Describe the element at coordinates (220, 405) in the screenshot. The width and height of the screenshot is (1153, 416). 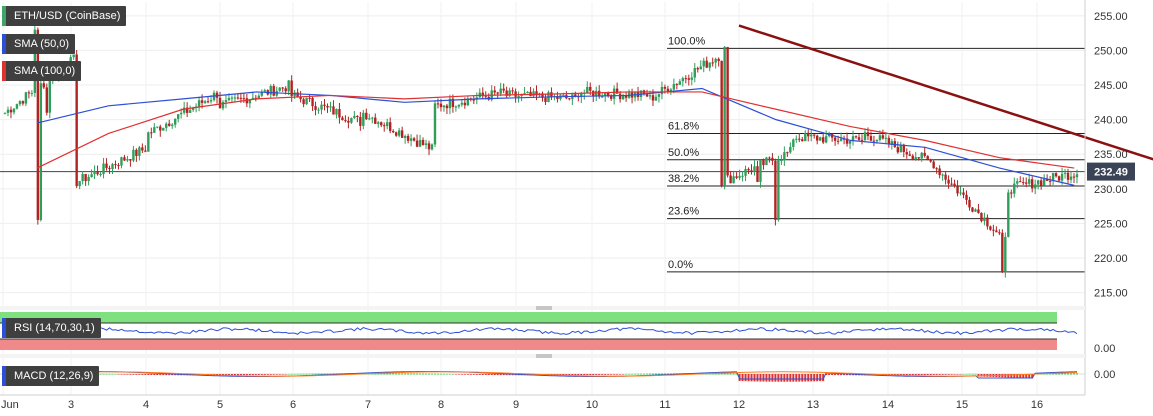
I see `time-tick-label: 5` at that location.